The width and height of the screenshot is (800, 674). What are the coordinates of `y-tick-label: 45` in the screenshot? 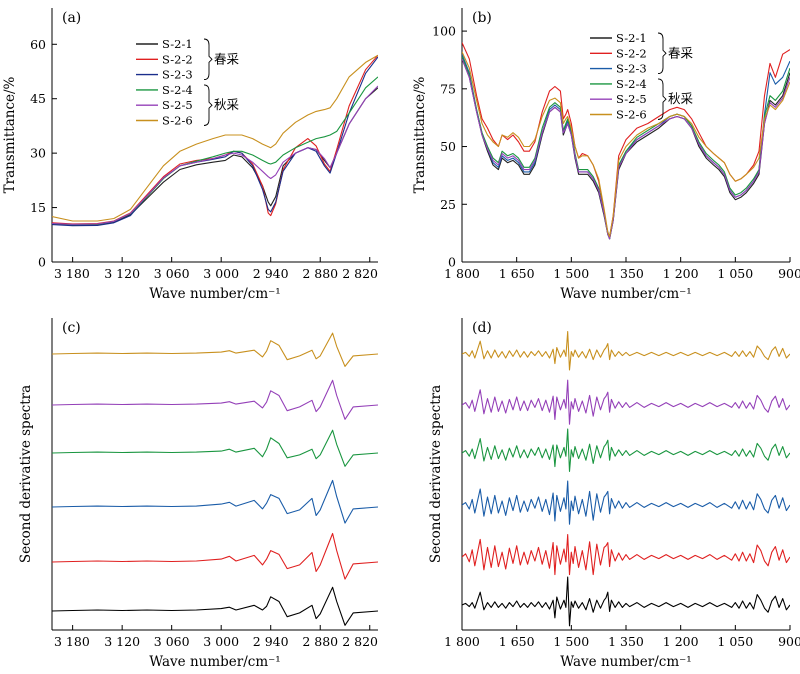 It's located at (38, 98).